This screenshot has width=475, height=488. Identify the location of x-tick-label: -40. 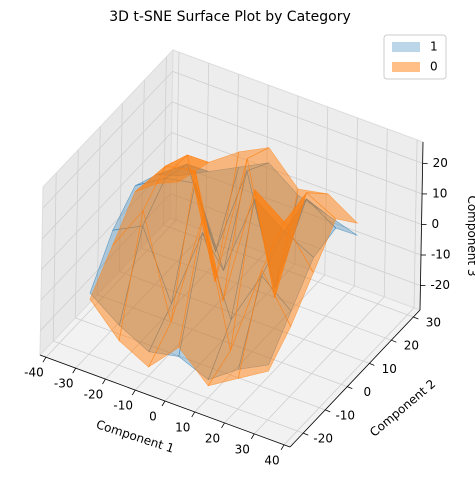
(34, 373).